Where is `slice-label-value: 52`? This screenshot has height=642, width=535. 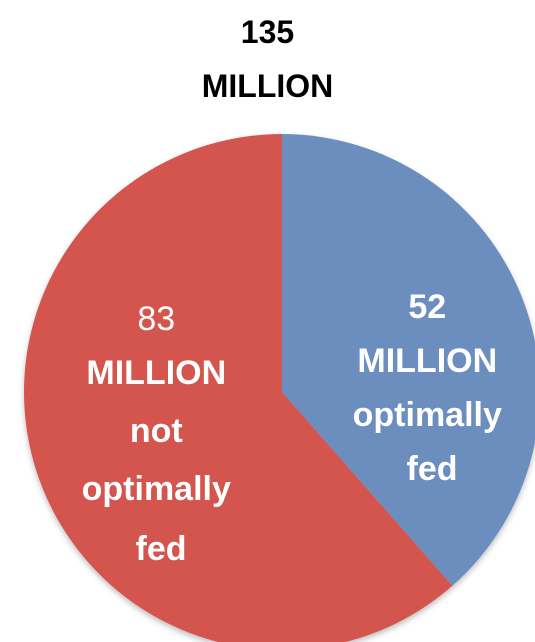
slice-label-value: 52 is located at coordinates (427, 307).